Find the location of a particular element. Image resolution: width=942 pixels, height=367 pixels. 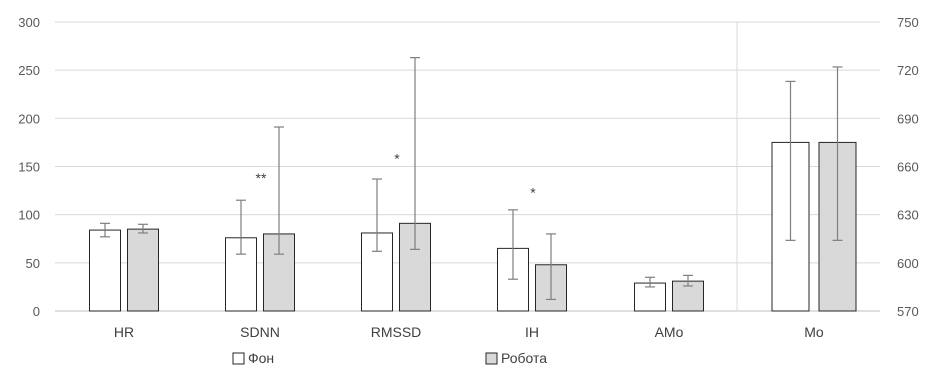

left-axis-tick-label: 300 is located at coordinates (29, 22).